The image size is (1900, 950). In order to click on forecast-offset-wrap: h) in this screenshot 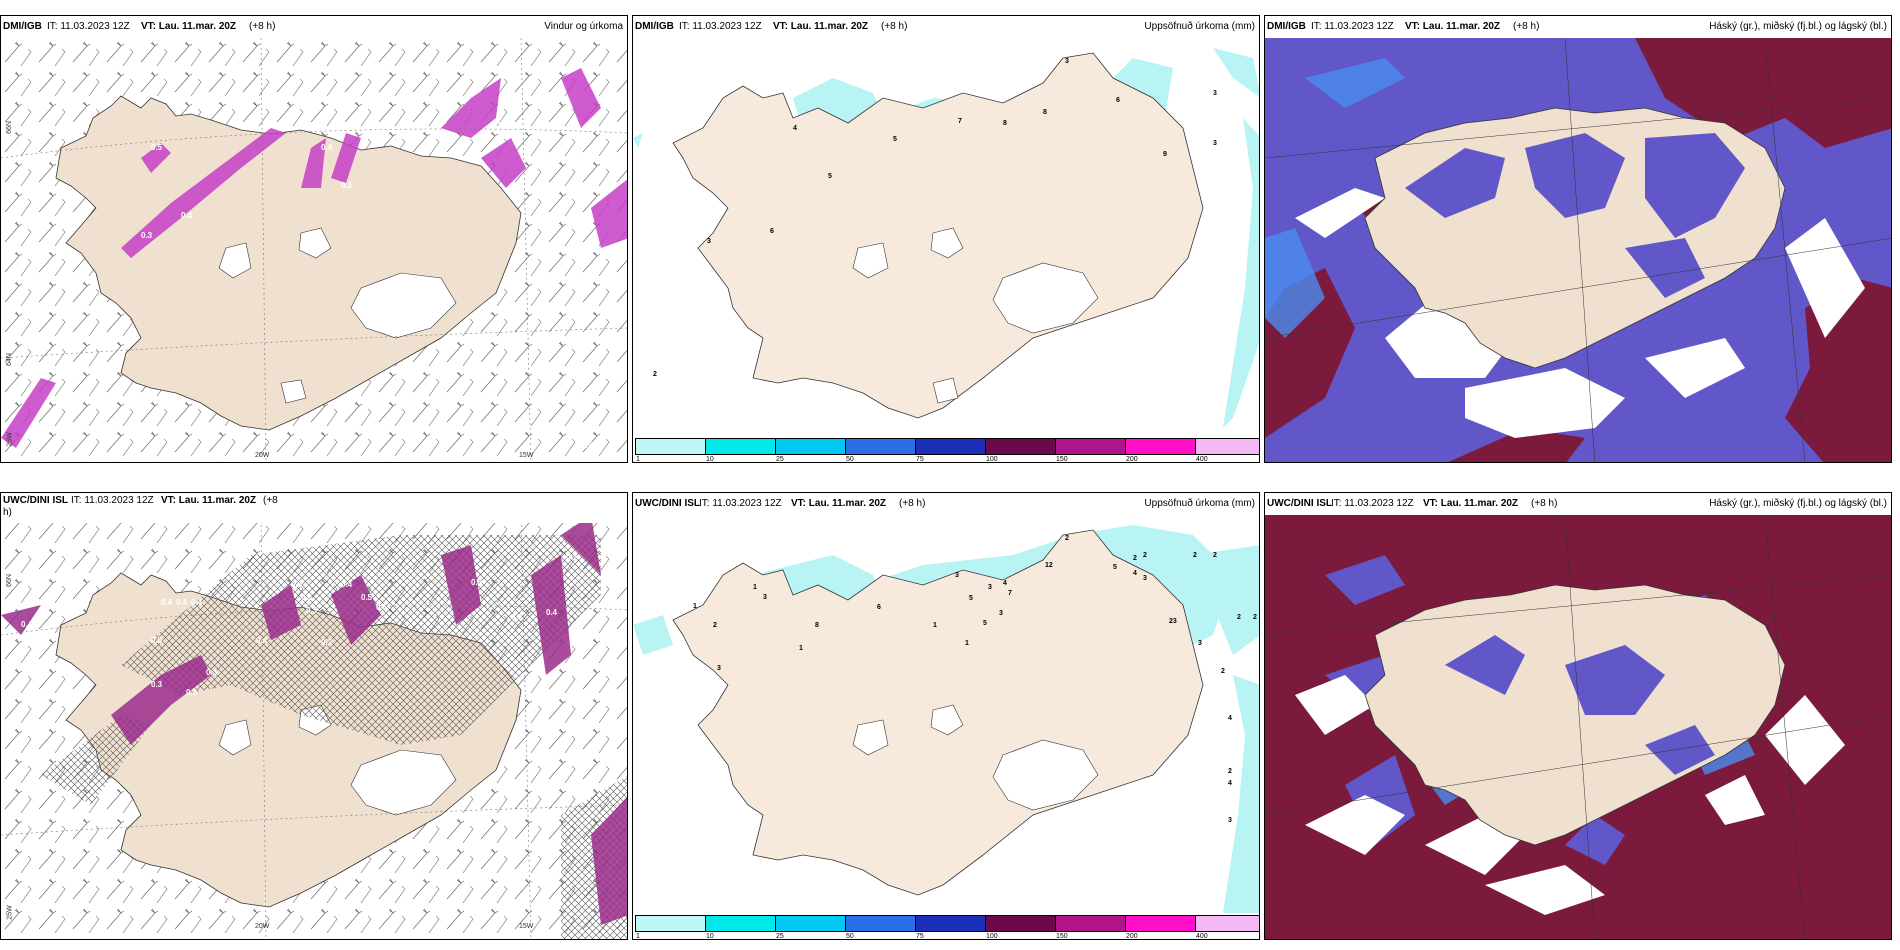, I will do `click(7, 512)`.